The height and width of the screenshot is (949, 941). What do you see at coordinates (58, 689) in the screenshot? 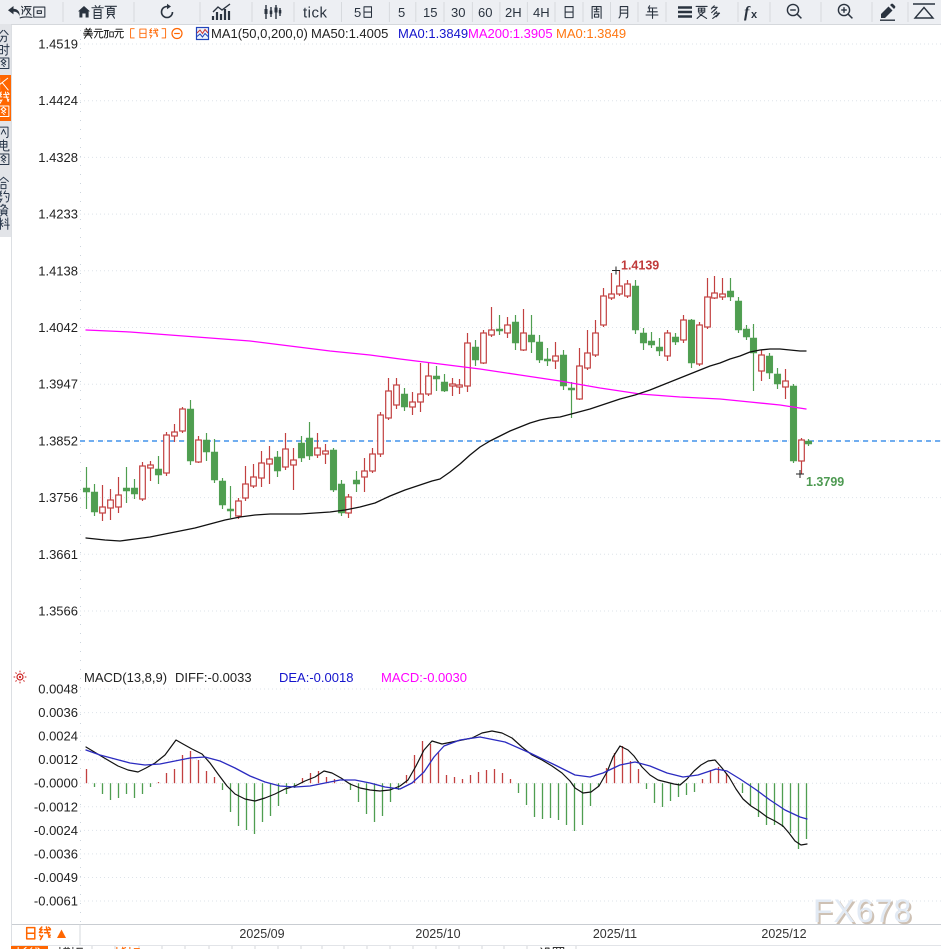
I see `svg-text: 0.0048` at bounding box center [58, 689].